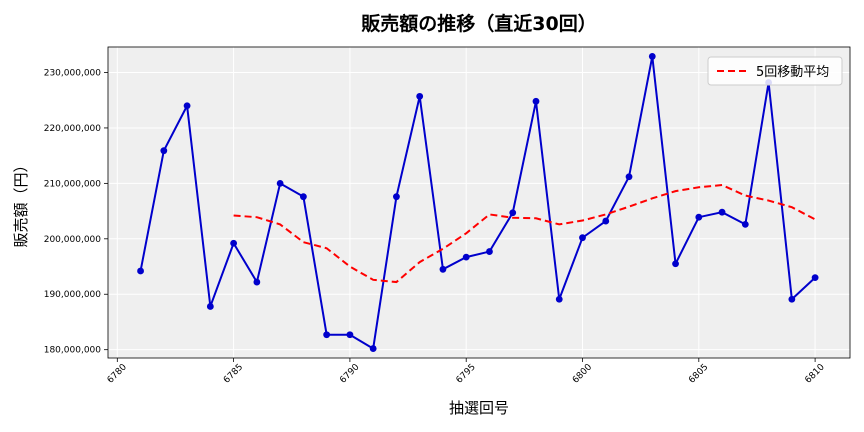  What do you see at coordinates (466, 373) in the screenshot?
I see `x-tick-label: 6795` at bounding box center [466, 373].